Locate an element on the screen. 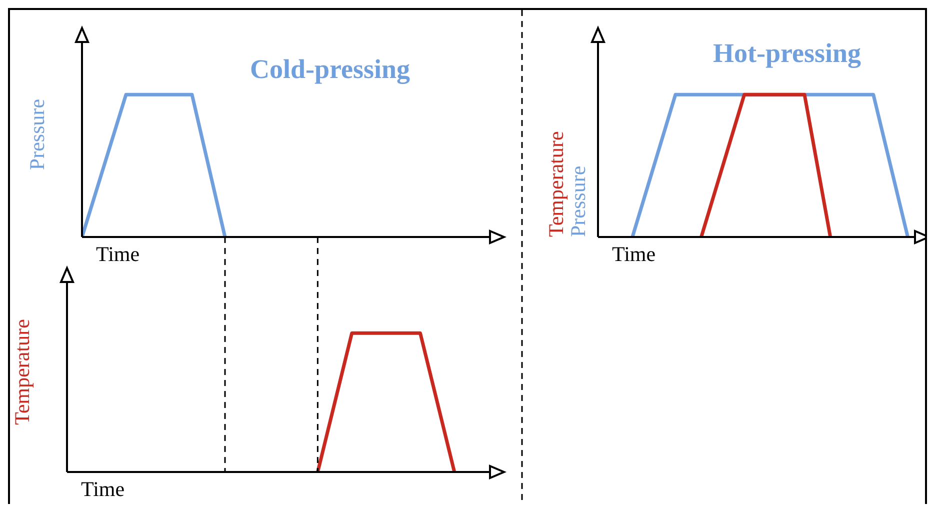  y-axis-title: Pressure is located at coordinates (37, 134).